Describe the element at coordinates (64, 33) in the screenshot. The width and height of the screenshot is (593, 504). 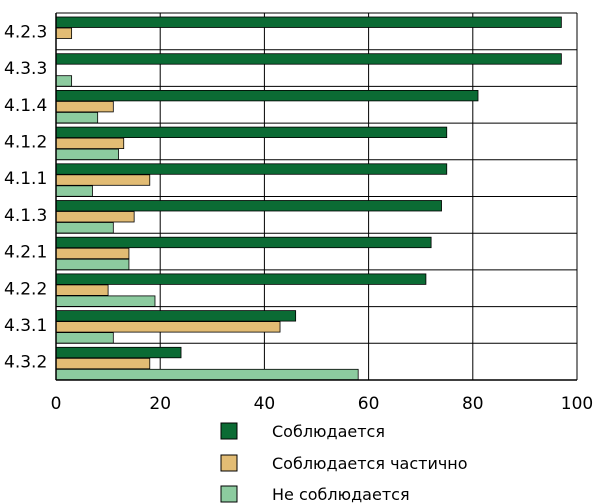
I see `bar-4.2.3-2` at that location.